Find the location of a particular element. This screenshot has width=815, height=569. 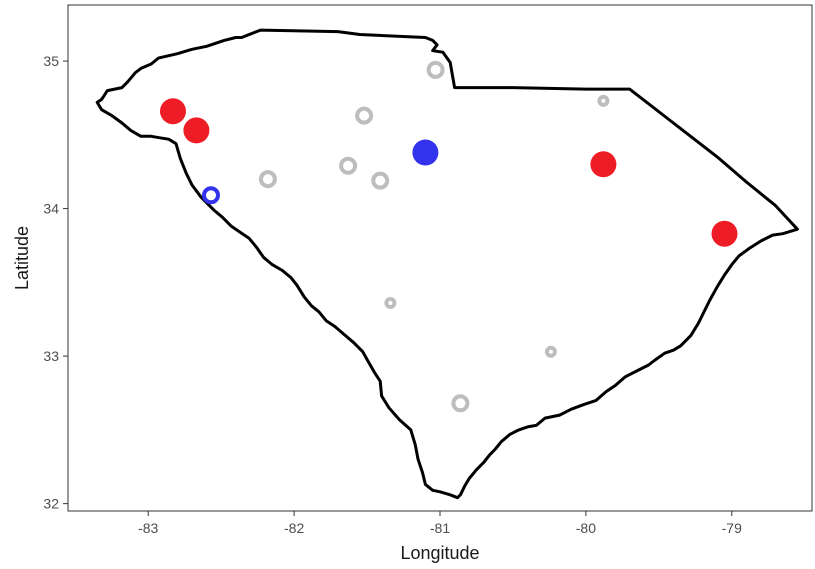

y-tick-label: 35 is located at coordinates (51, 61).